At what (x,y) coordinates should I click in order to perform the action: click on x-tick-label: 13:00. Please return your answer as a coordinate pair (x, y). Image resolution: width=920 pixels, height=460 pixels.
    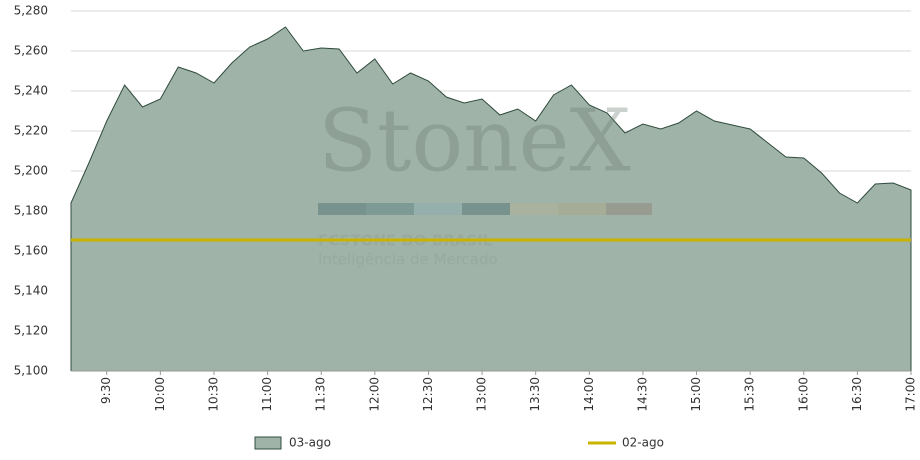
    Looking at the image, I should click on (482, 394).